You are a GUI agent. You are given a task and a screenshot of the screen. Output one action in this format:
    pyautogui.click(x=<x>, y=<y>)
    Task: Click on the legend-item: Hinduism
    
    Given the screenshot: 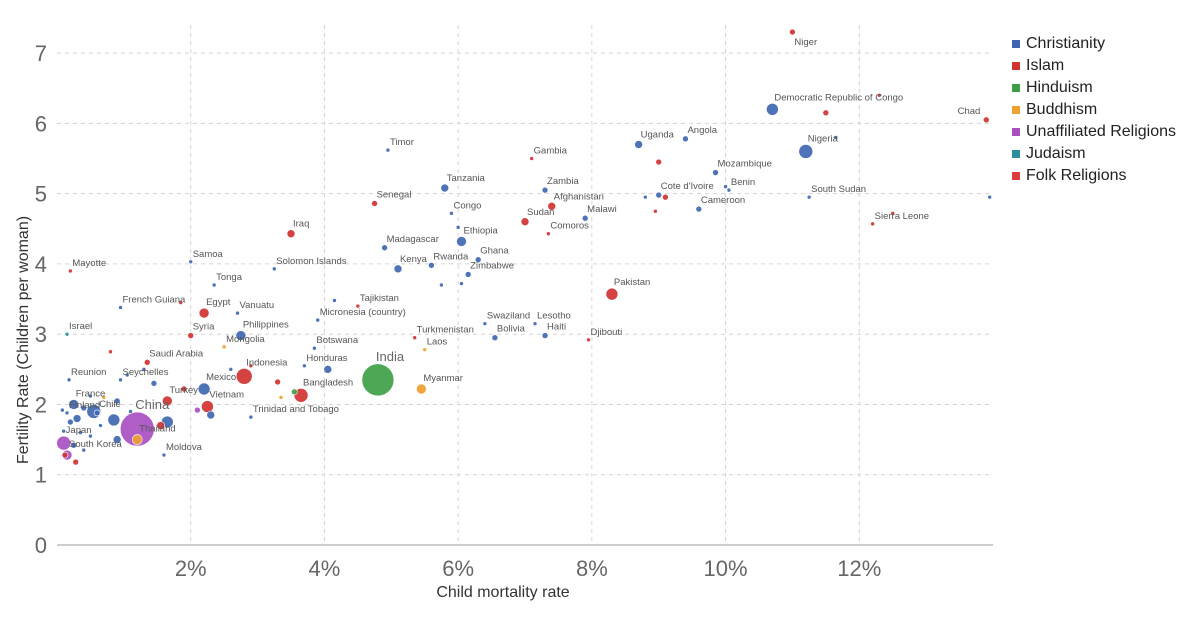 What is the action you would take?
    pyautogui.click(x=1094, y=88)
    